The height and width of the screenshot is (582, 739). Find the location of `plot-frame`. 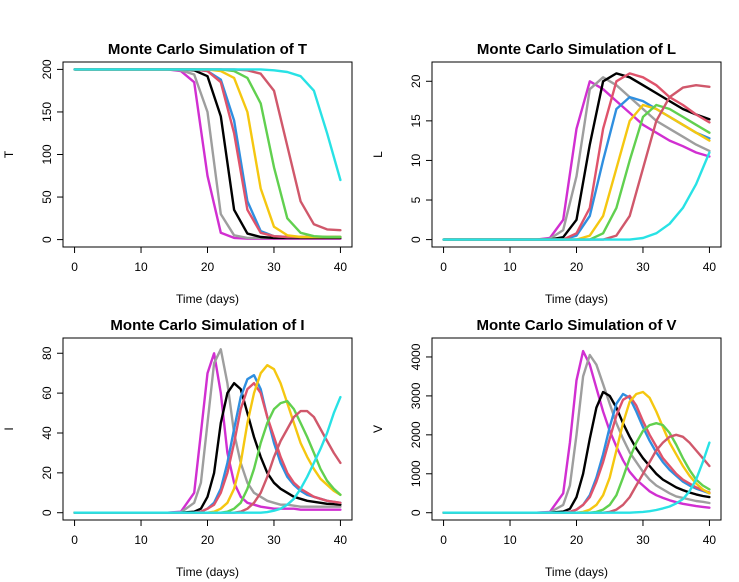

plot-frame is located at coordinates (207, 154).